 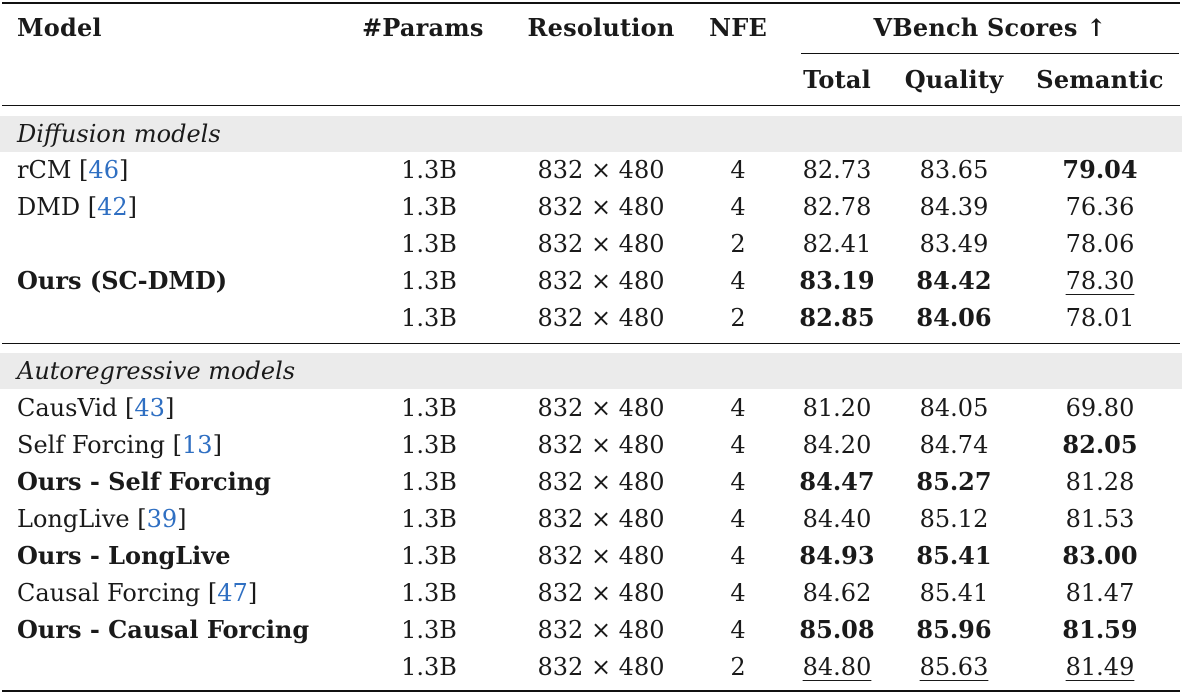 What do you see at coordinates (163, 629) in the screenshot?
I see `model-name: Ours - Causal Forcing` at bounding box center [163, 629].